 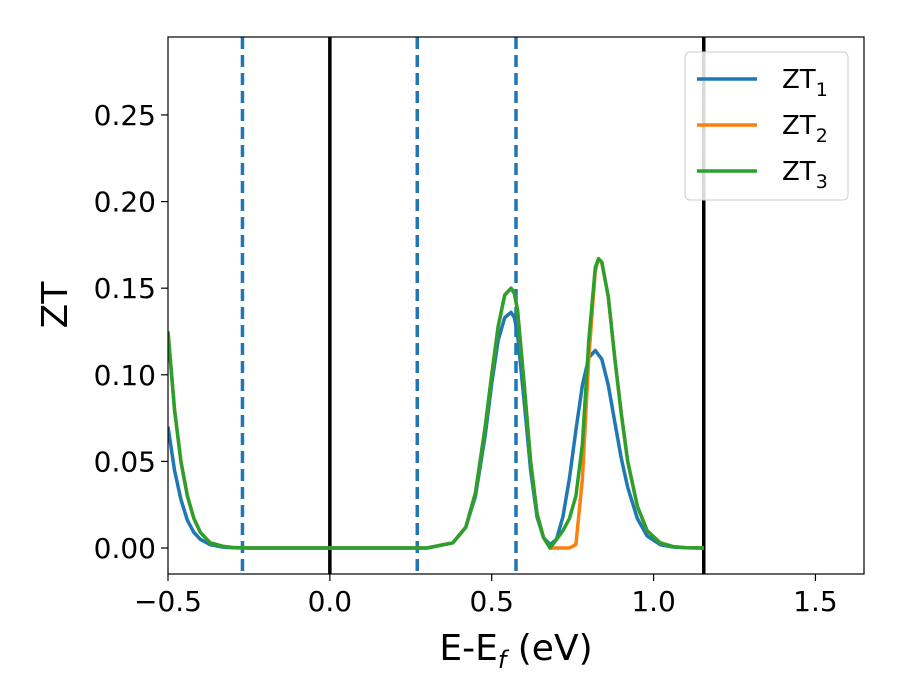 I want to click on x-tick-label: −0.5, so click(x=168, y=601).